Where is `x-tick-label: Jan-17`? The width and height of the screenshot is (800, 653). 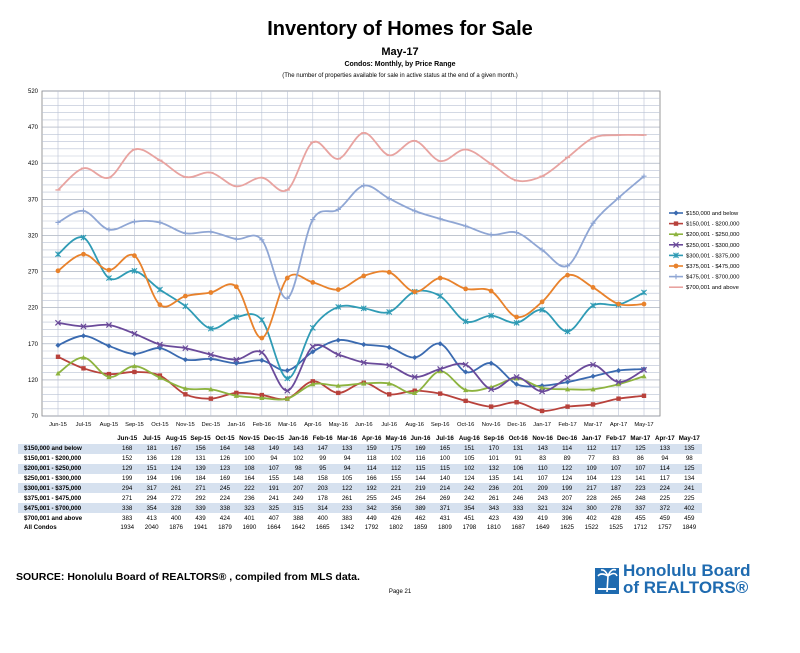 x-tick-label: Jan-17 is located at coordinates (542, 425).